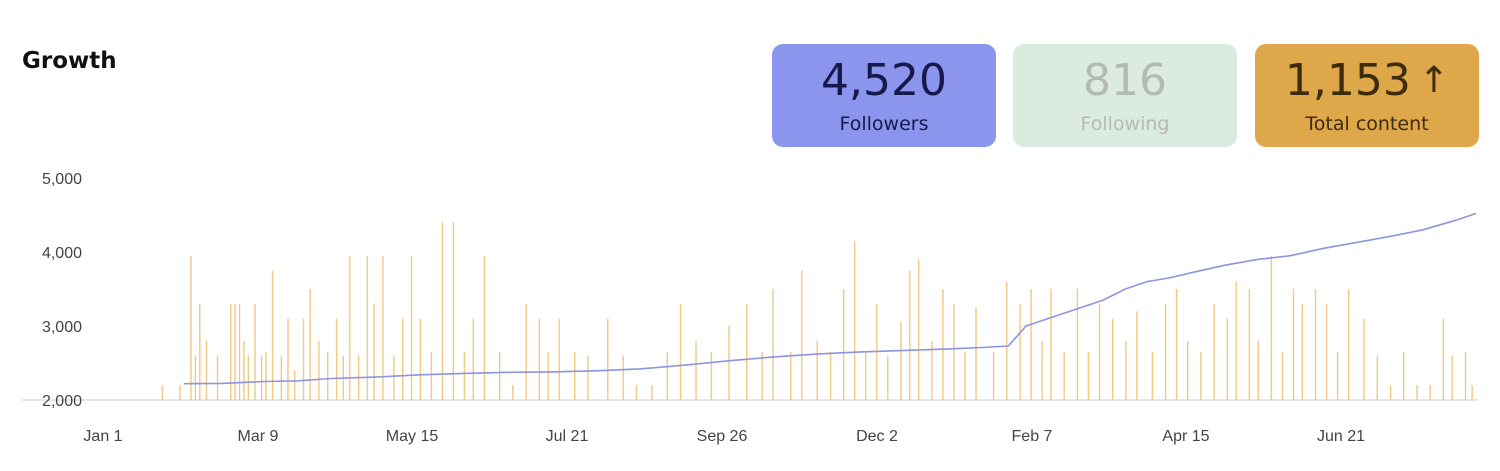 The image size is (1500, 471). What do you see at coordinates (102, 436) in the screenshot?
I see `x-tick-label: Jan 1` at bounding box center [102, 436].